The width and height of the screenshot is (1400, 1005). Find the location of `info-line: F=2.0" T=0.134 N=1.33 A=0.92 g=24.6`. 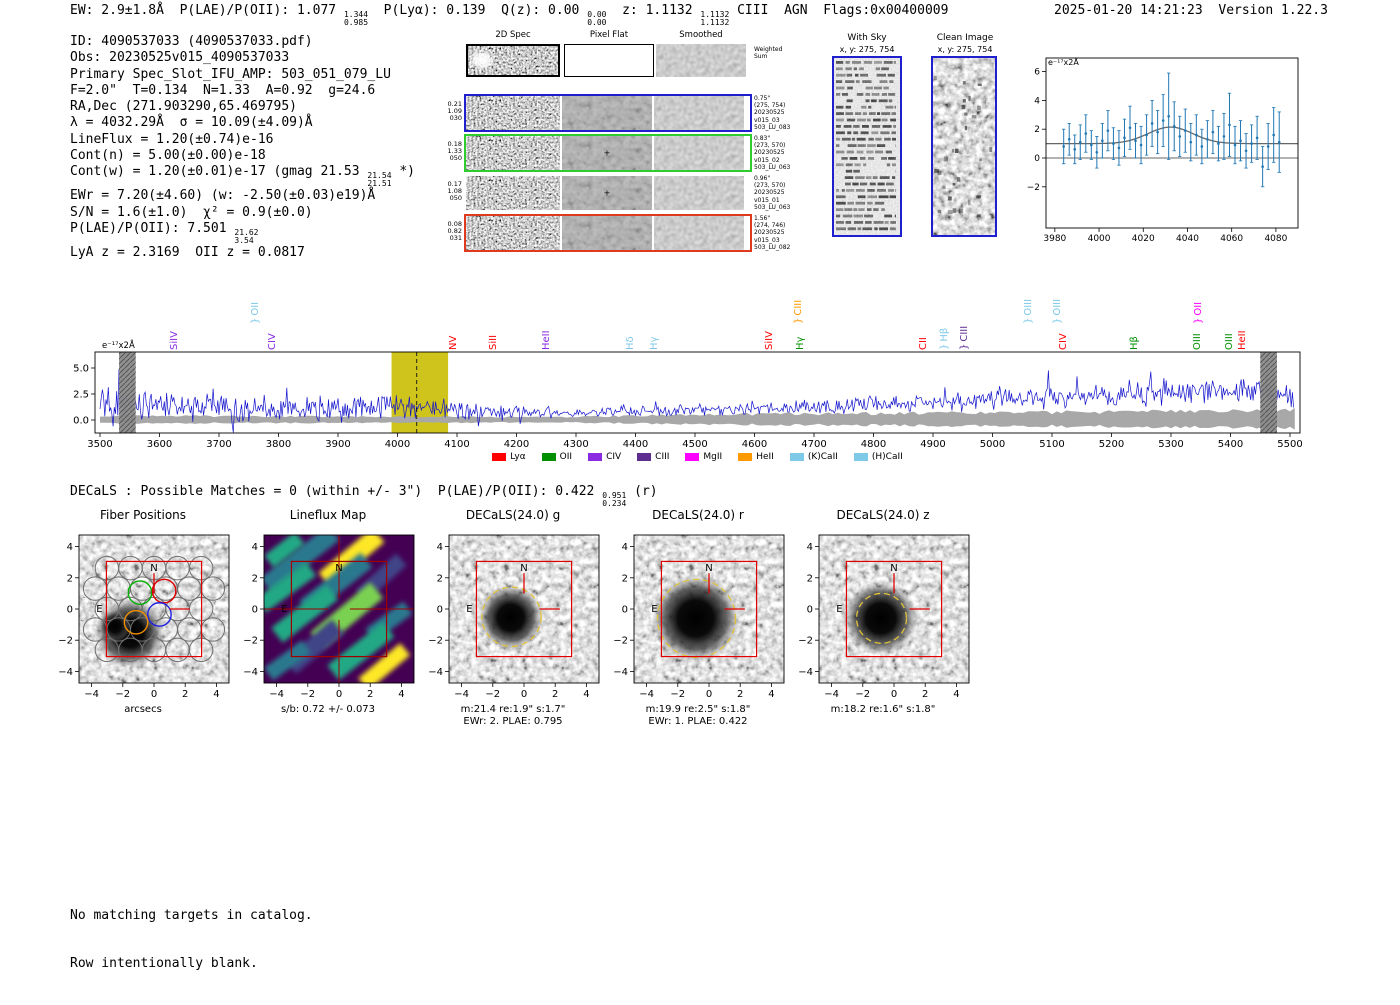

info-line: F=2.0" T=0.134 N=1.33 A=0.92 g=24.6 is located at coordinates (242, 91).